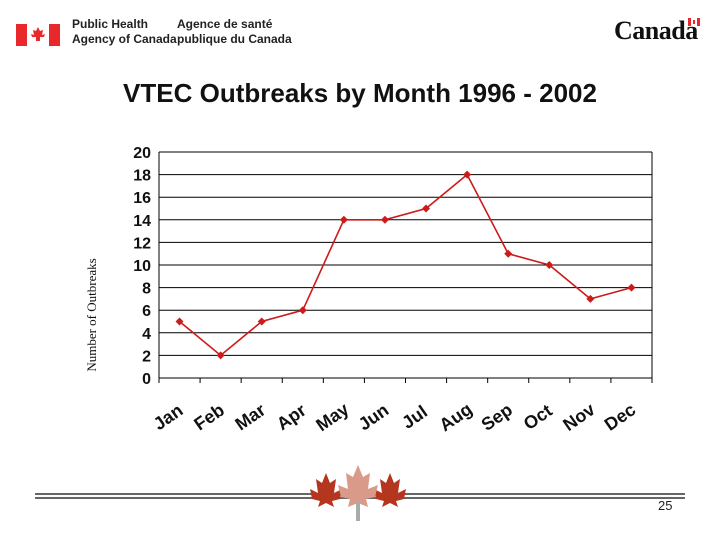 Image resolution: width=720 pixels, height=540 pixels. I want to click on page-number: 25, so click(665, 505).